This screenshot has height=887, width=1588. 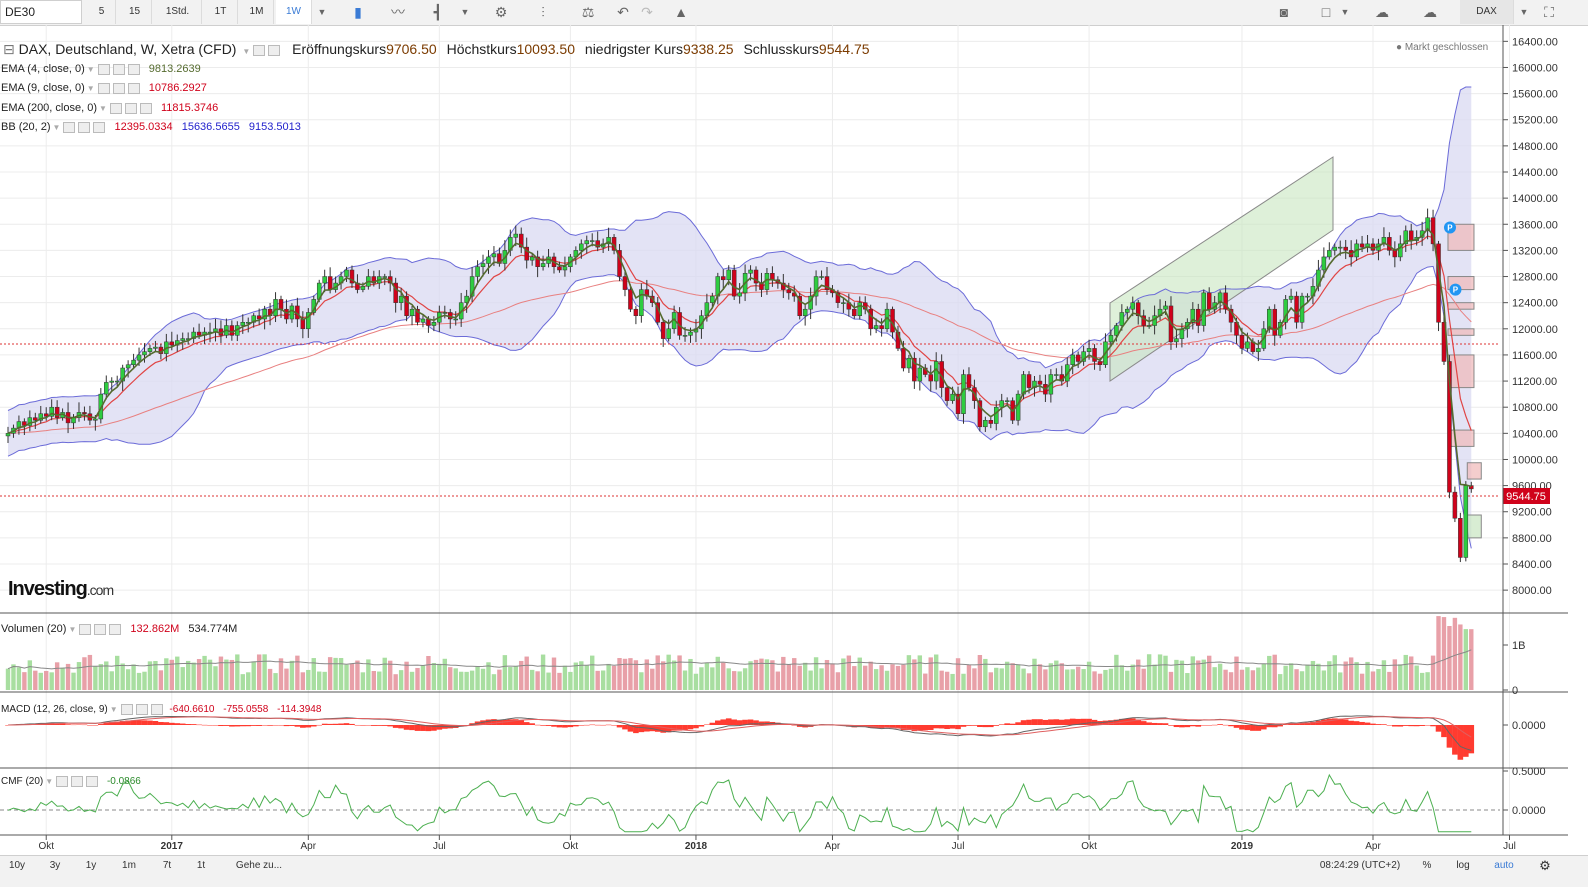 What do you see at coordinates (358, 12) in the screenshot?
I see `candlestick-icon: ▮` at bounding box center [358, 12].